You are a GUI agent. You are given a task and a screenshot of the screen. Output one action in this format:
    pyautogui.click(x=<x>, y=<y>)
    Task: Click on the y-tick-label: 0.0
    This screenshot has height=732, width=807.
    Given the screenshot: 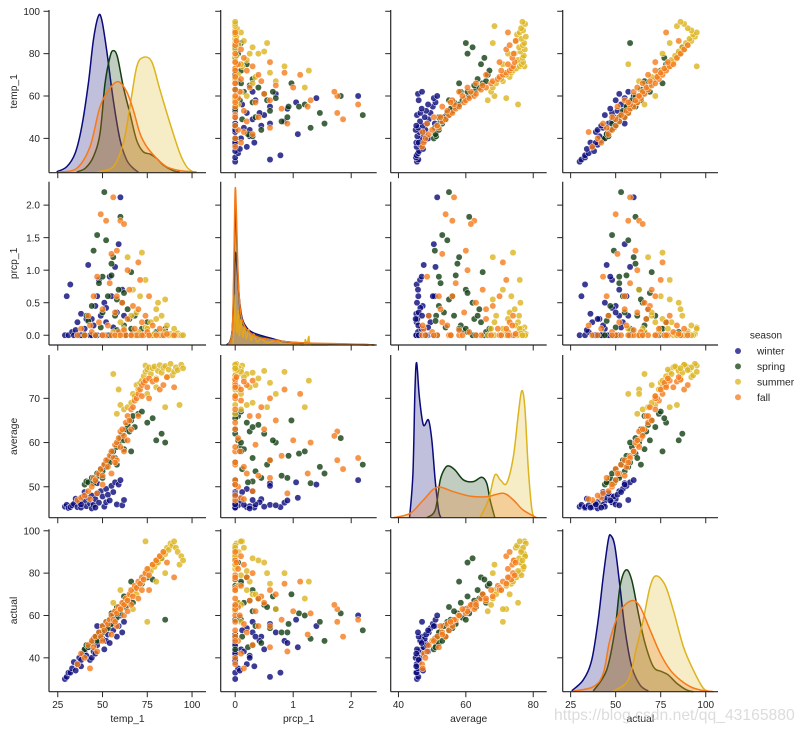 What is the action you would take?
    pyautogui.click(x=33, y=336)
    